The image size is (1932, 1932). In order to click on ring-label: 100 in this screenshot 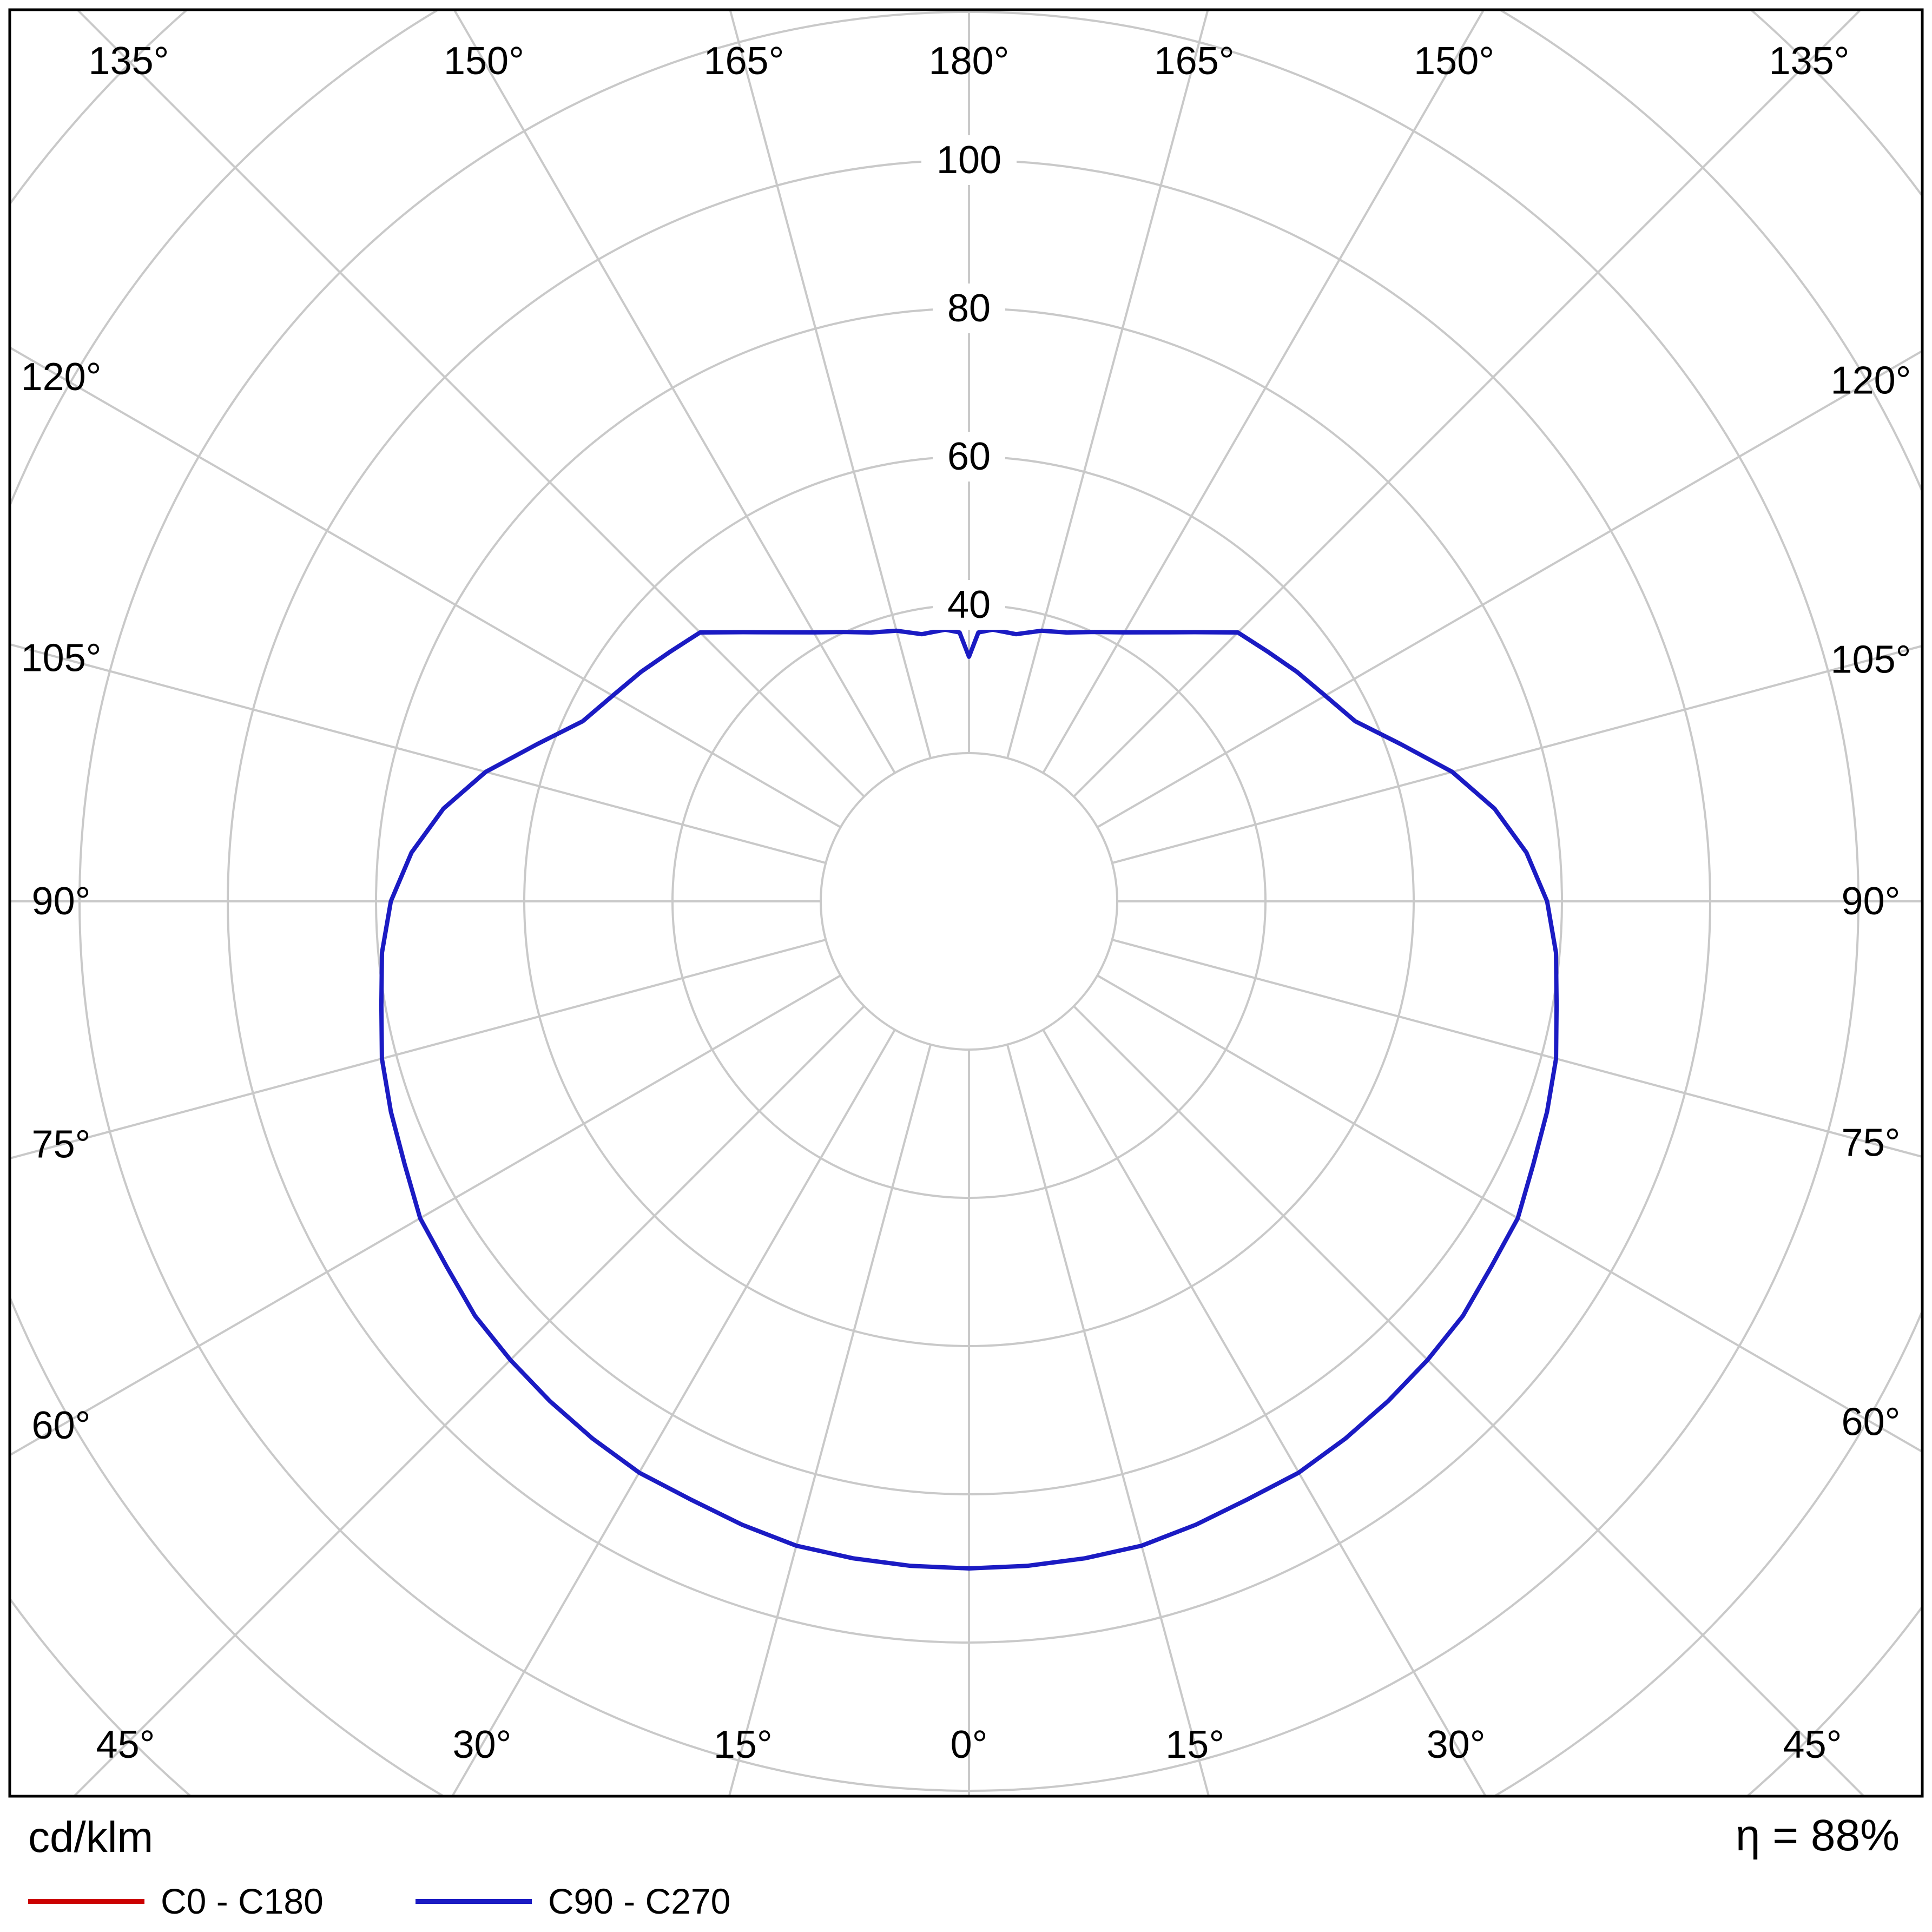, I will do `click(969, 160)`.